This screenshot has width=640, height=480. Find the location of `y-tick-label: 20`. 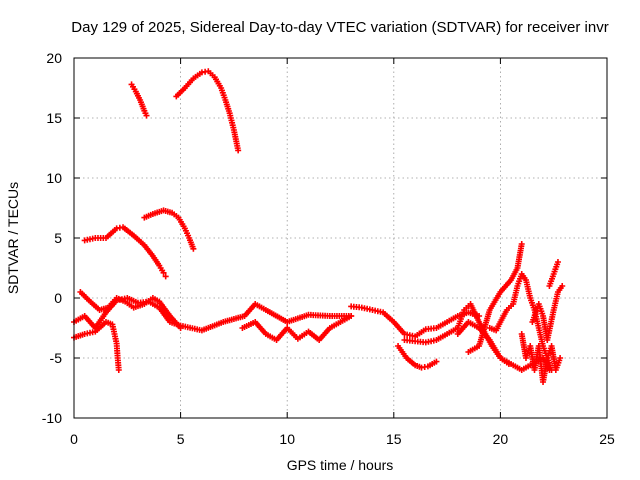

y-tick-label: 20 is located at coordinates (54, 58).